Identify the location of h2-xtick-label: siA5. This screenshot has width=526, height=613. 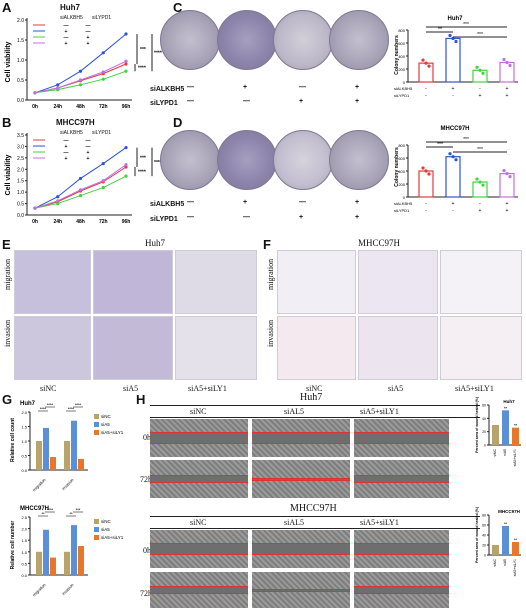
(505, 562).